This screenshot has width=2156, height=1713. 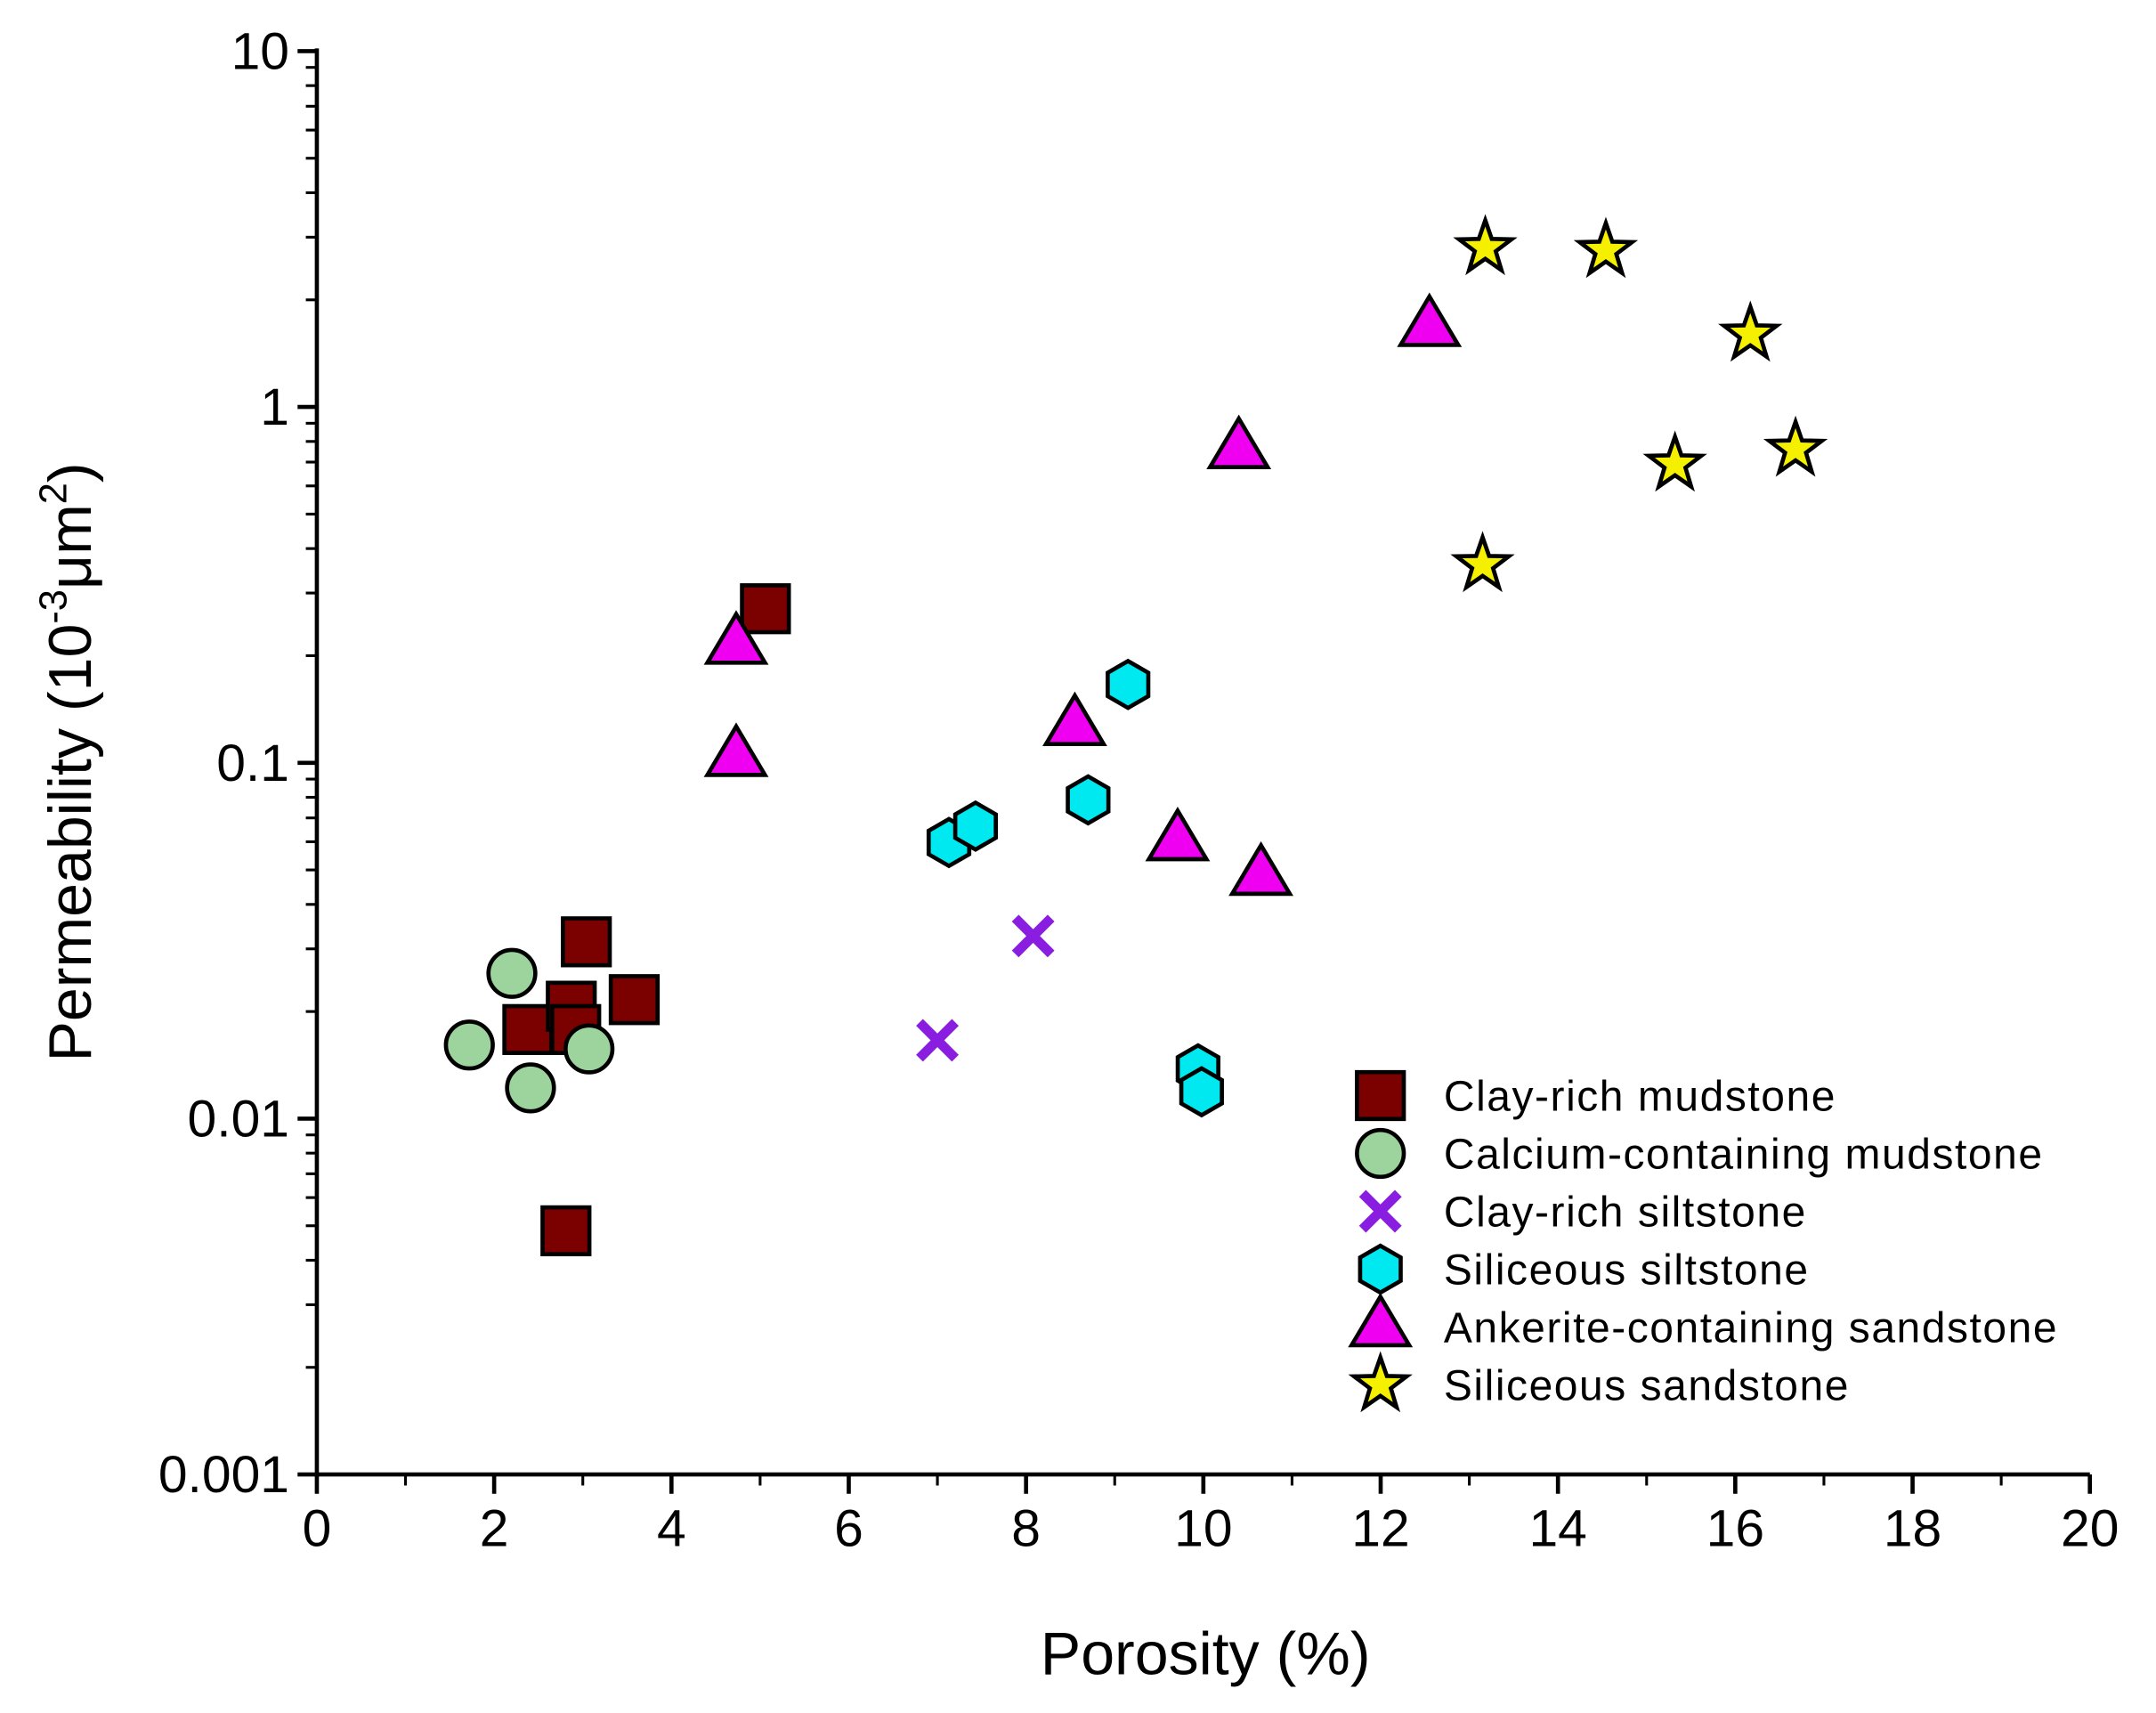 What do you see at coordinates (223, 1475) in the screenshot?
I see `y-tick-label: 0.001` at bounding box center [223, 1475].